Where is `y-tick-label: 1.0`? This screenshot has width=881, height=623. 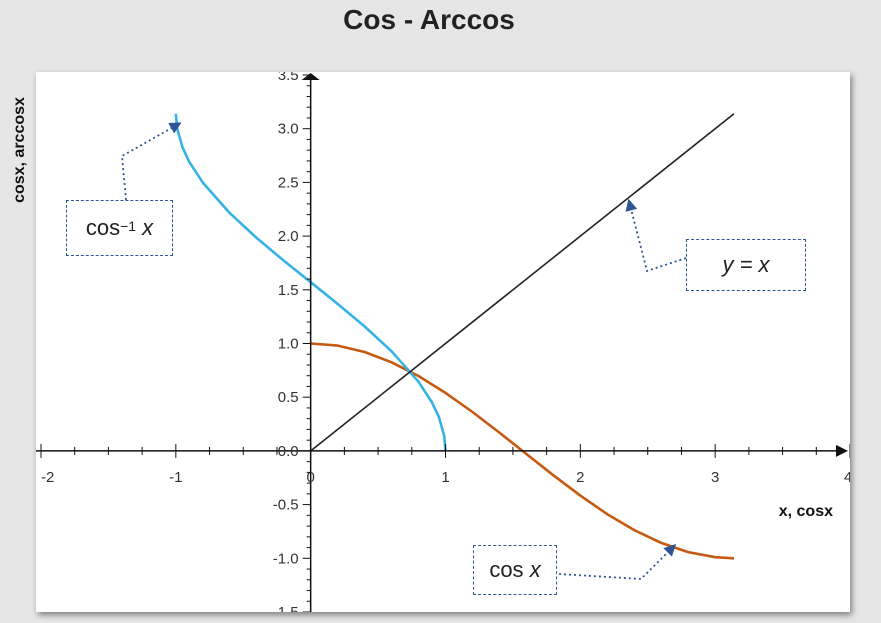
y-tick-label: 1.0 is located at coordinates (288, 344).